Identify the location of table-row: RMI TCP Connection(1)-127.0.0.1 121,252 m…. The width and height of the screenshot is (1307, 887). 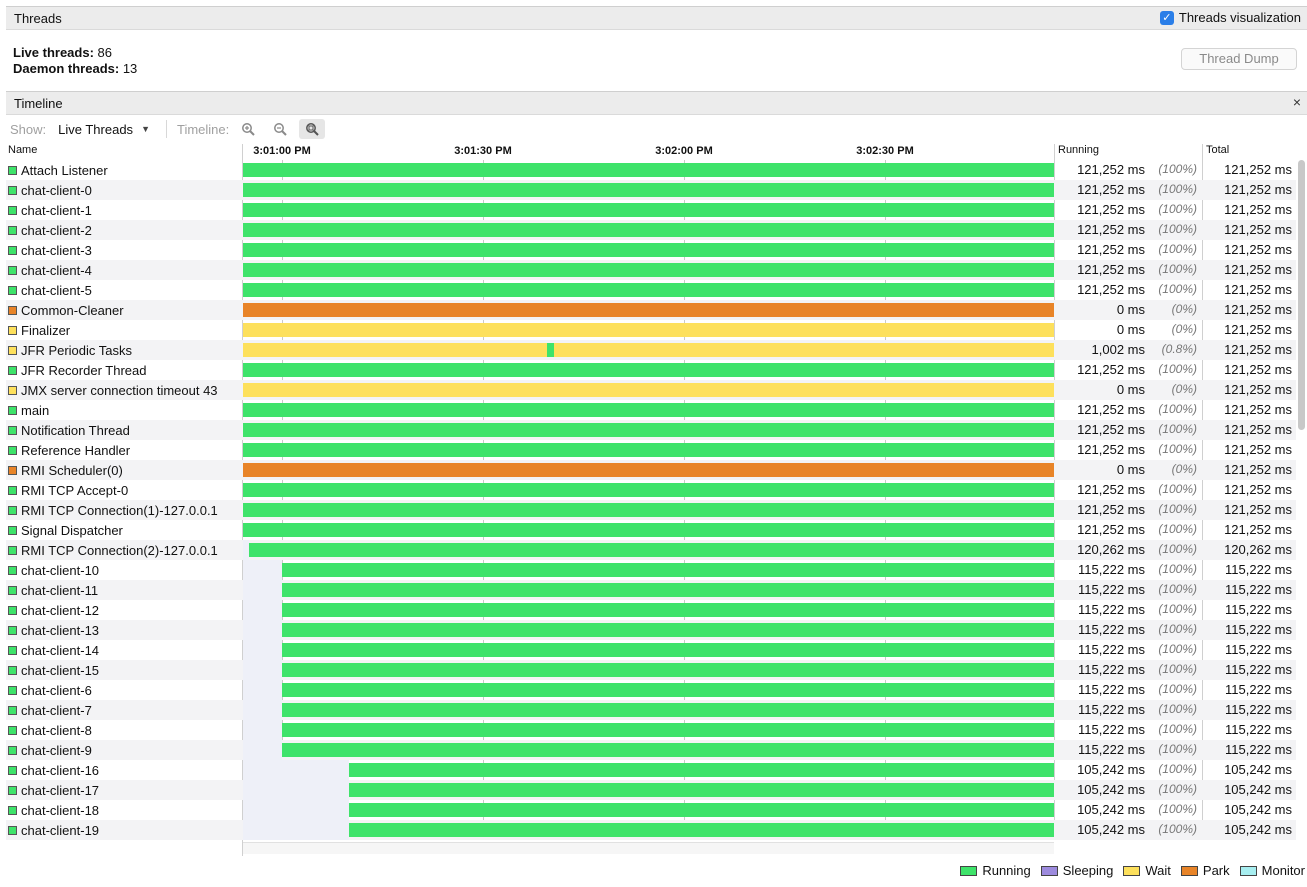
(651, 510).